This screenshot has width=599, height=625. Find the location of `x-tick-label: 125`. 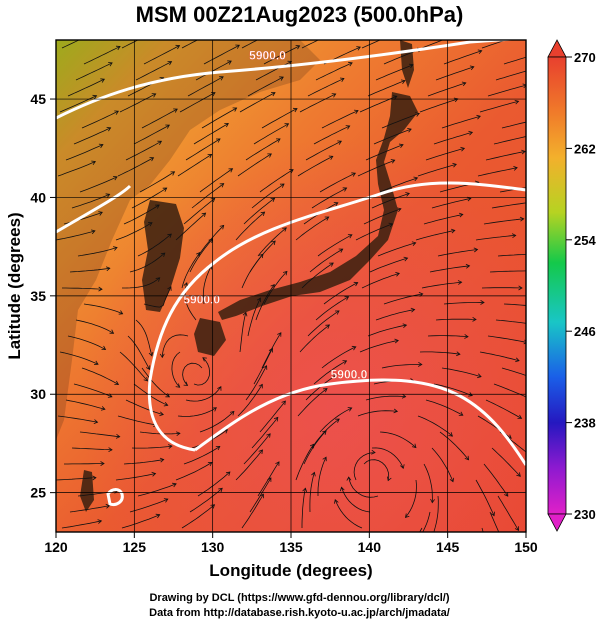

x-tick-label: 125 is located at coordinates (135, 547).